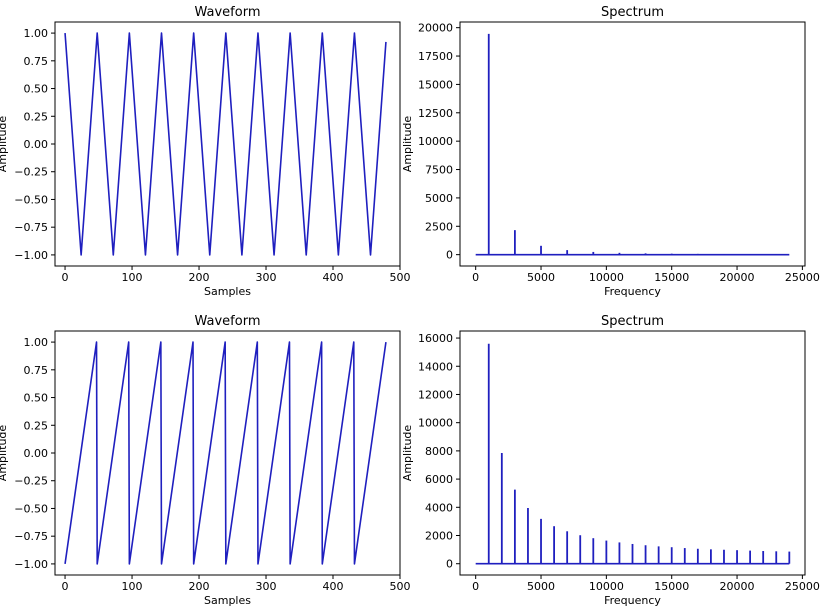  I want to click on y-tick-label: 12500, so click(435, 113).